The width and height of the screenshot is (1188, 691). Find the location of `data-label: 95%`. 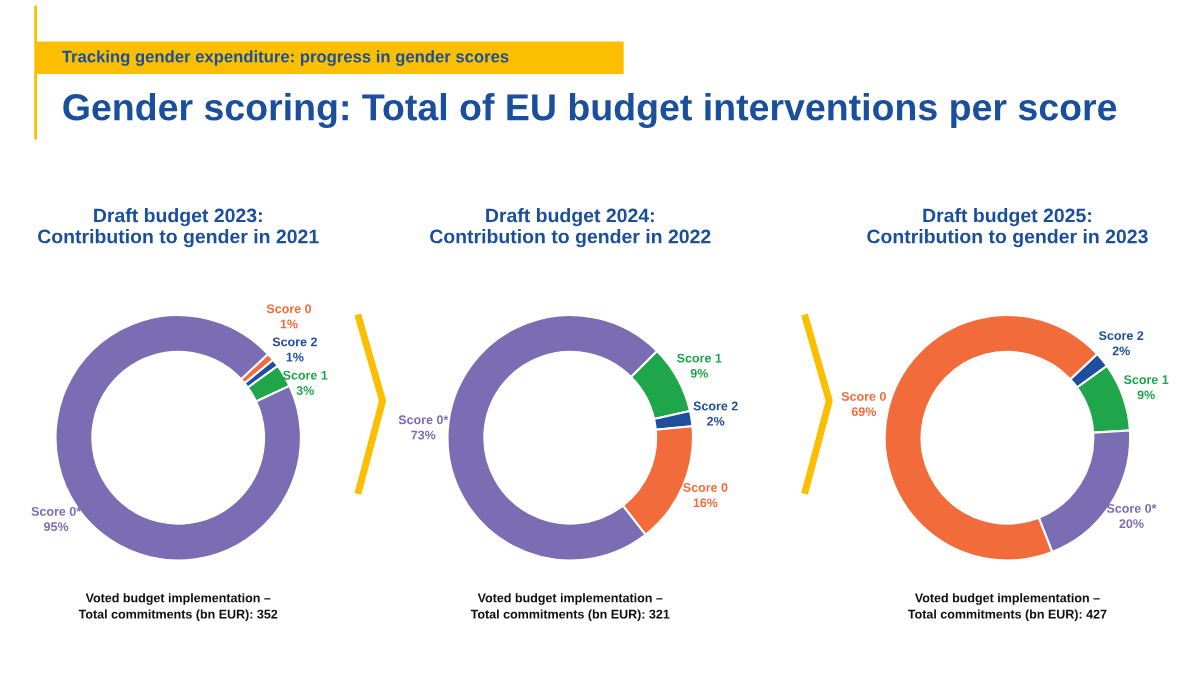

data-label: 95% is located at coordinates (56, 527).